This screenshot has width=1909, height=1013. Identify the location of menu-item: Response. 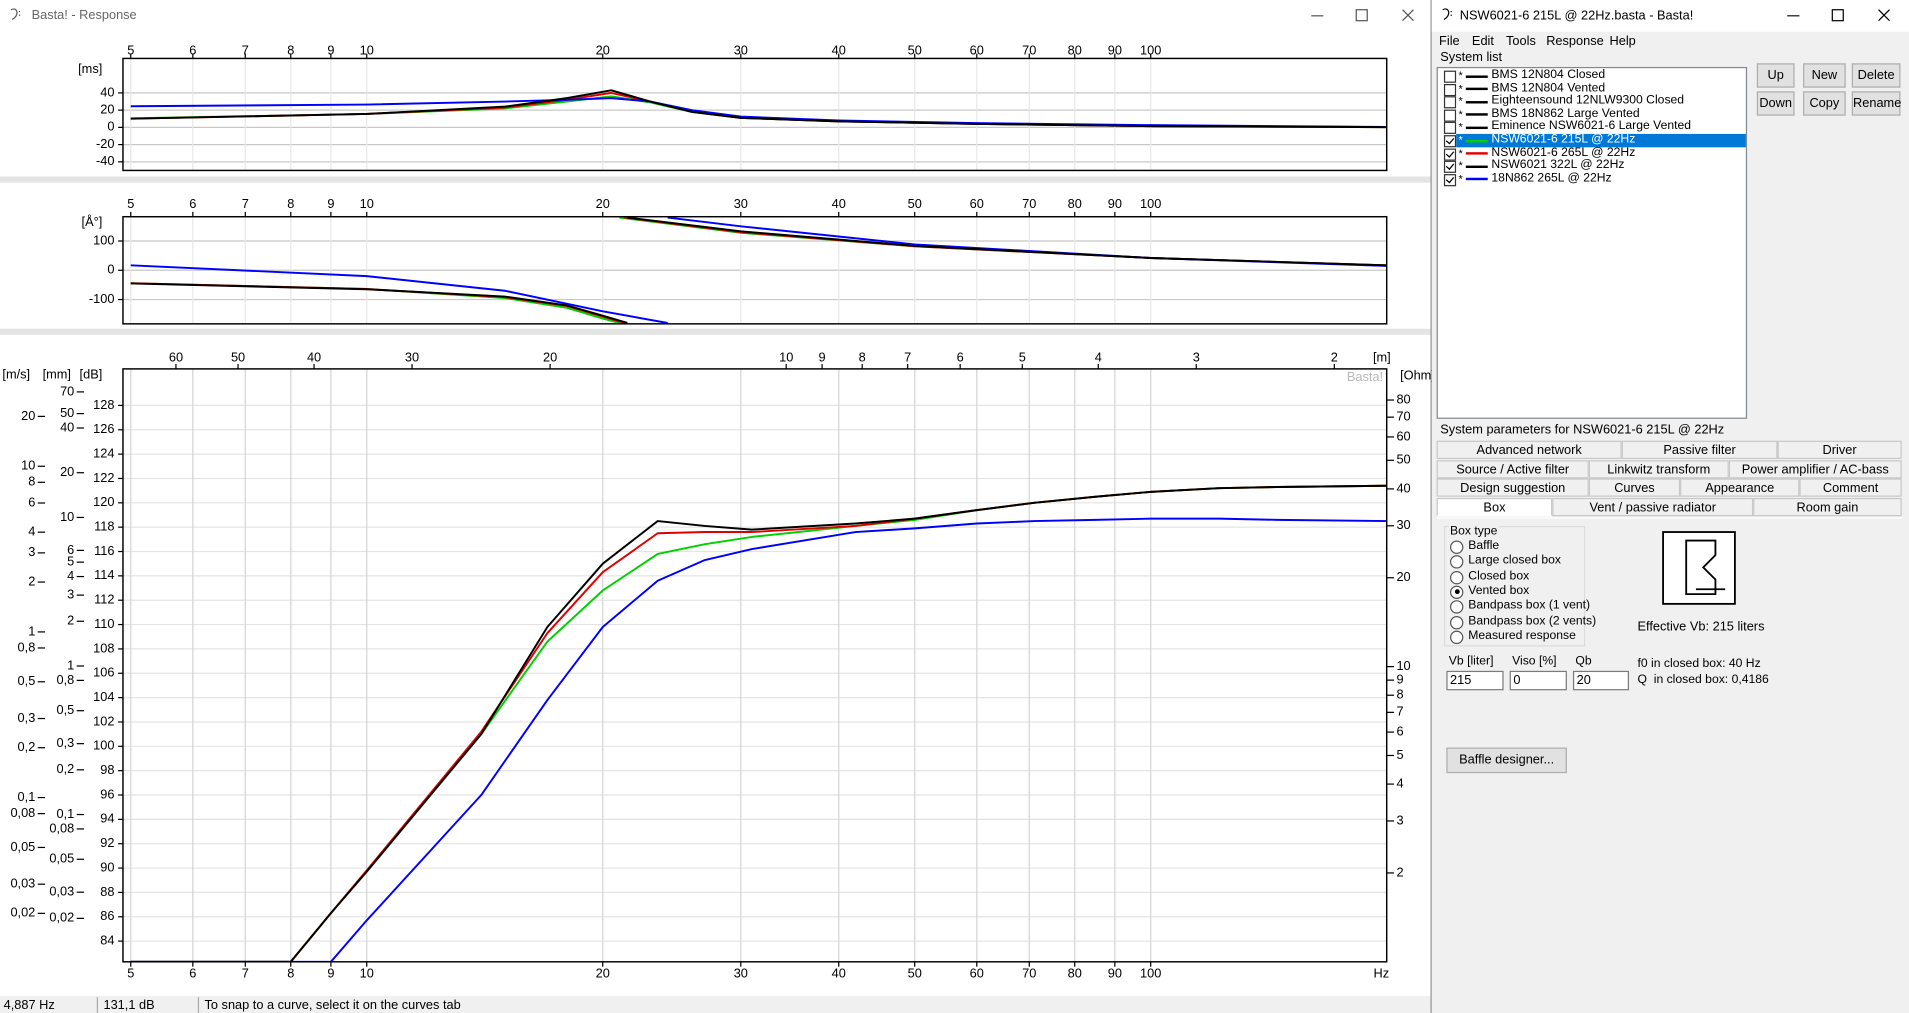
(1575, 41).